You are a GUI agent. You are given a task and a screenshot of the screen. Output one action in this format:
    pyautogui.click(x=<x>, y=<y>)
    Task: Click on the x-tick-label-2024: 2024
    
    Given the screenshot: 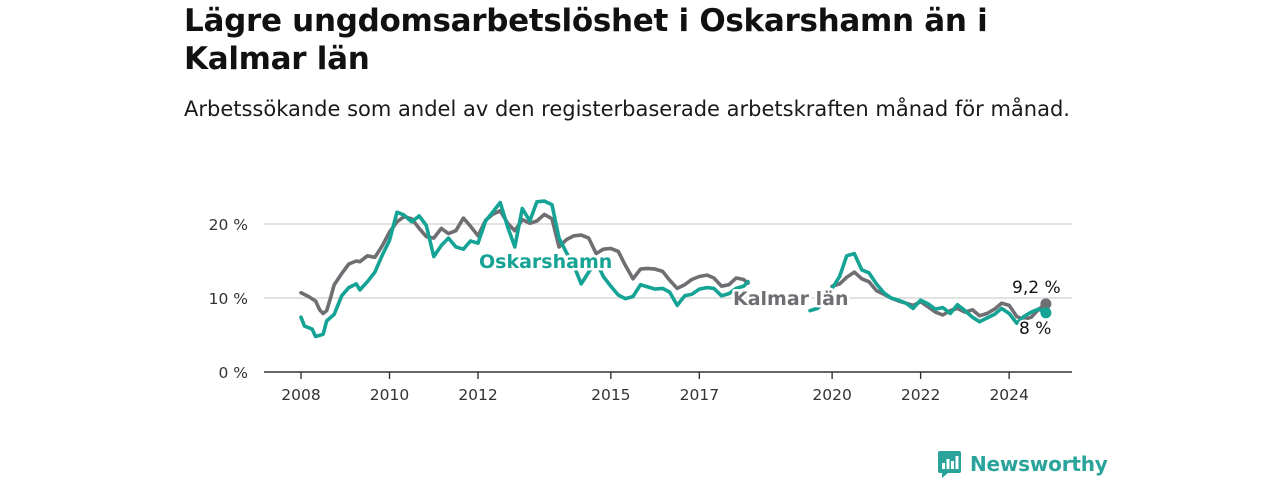 What is the action you would take?
    pyautogui.click(x=1008, y=395)
    